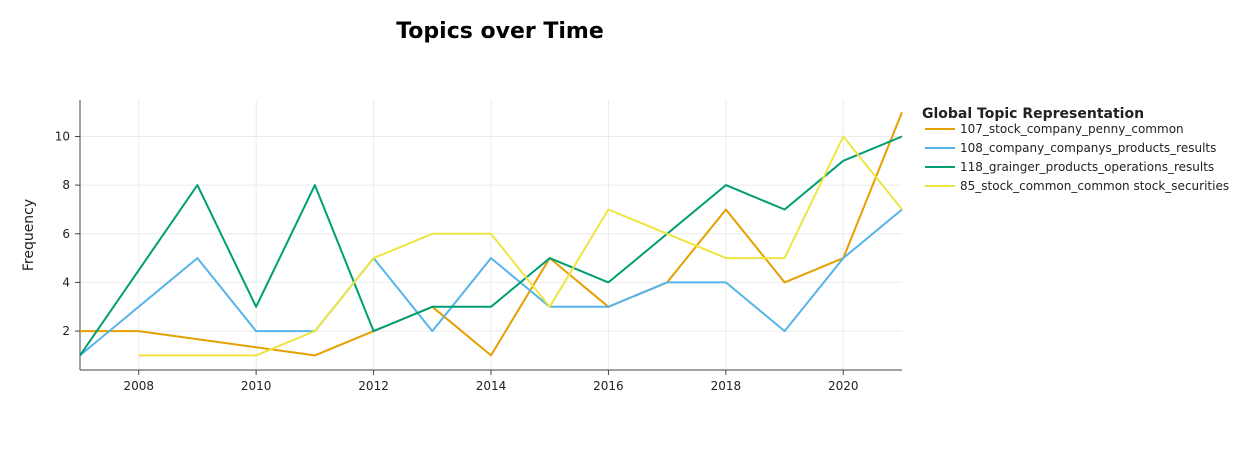 This screenshot has height=450, width=1250. Describe the element at coordinates (373, 386) in the screenshot. I see `x-tick-label: 2012` at that location.